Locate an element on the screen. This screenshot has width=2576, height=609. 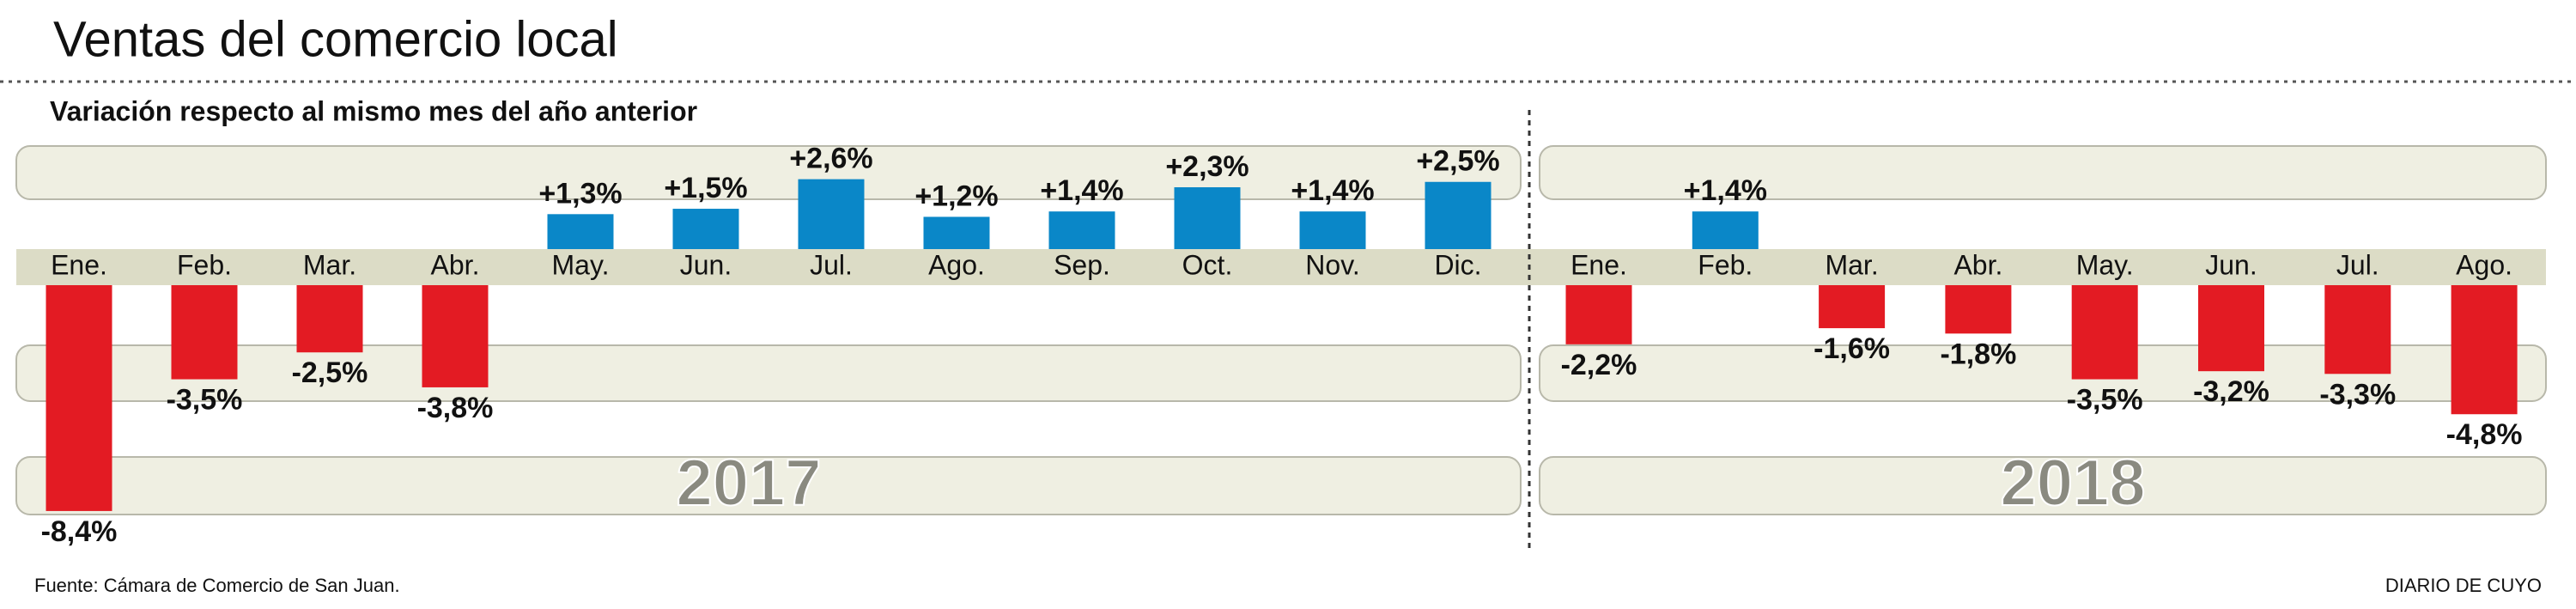
value-label: -2,5% is located at coordinates (330, 372).